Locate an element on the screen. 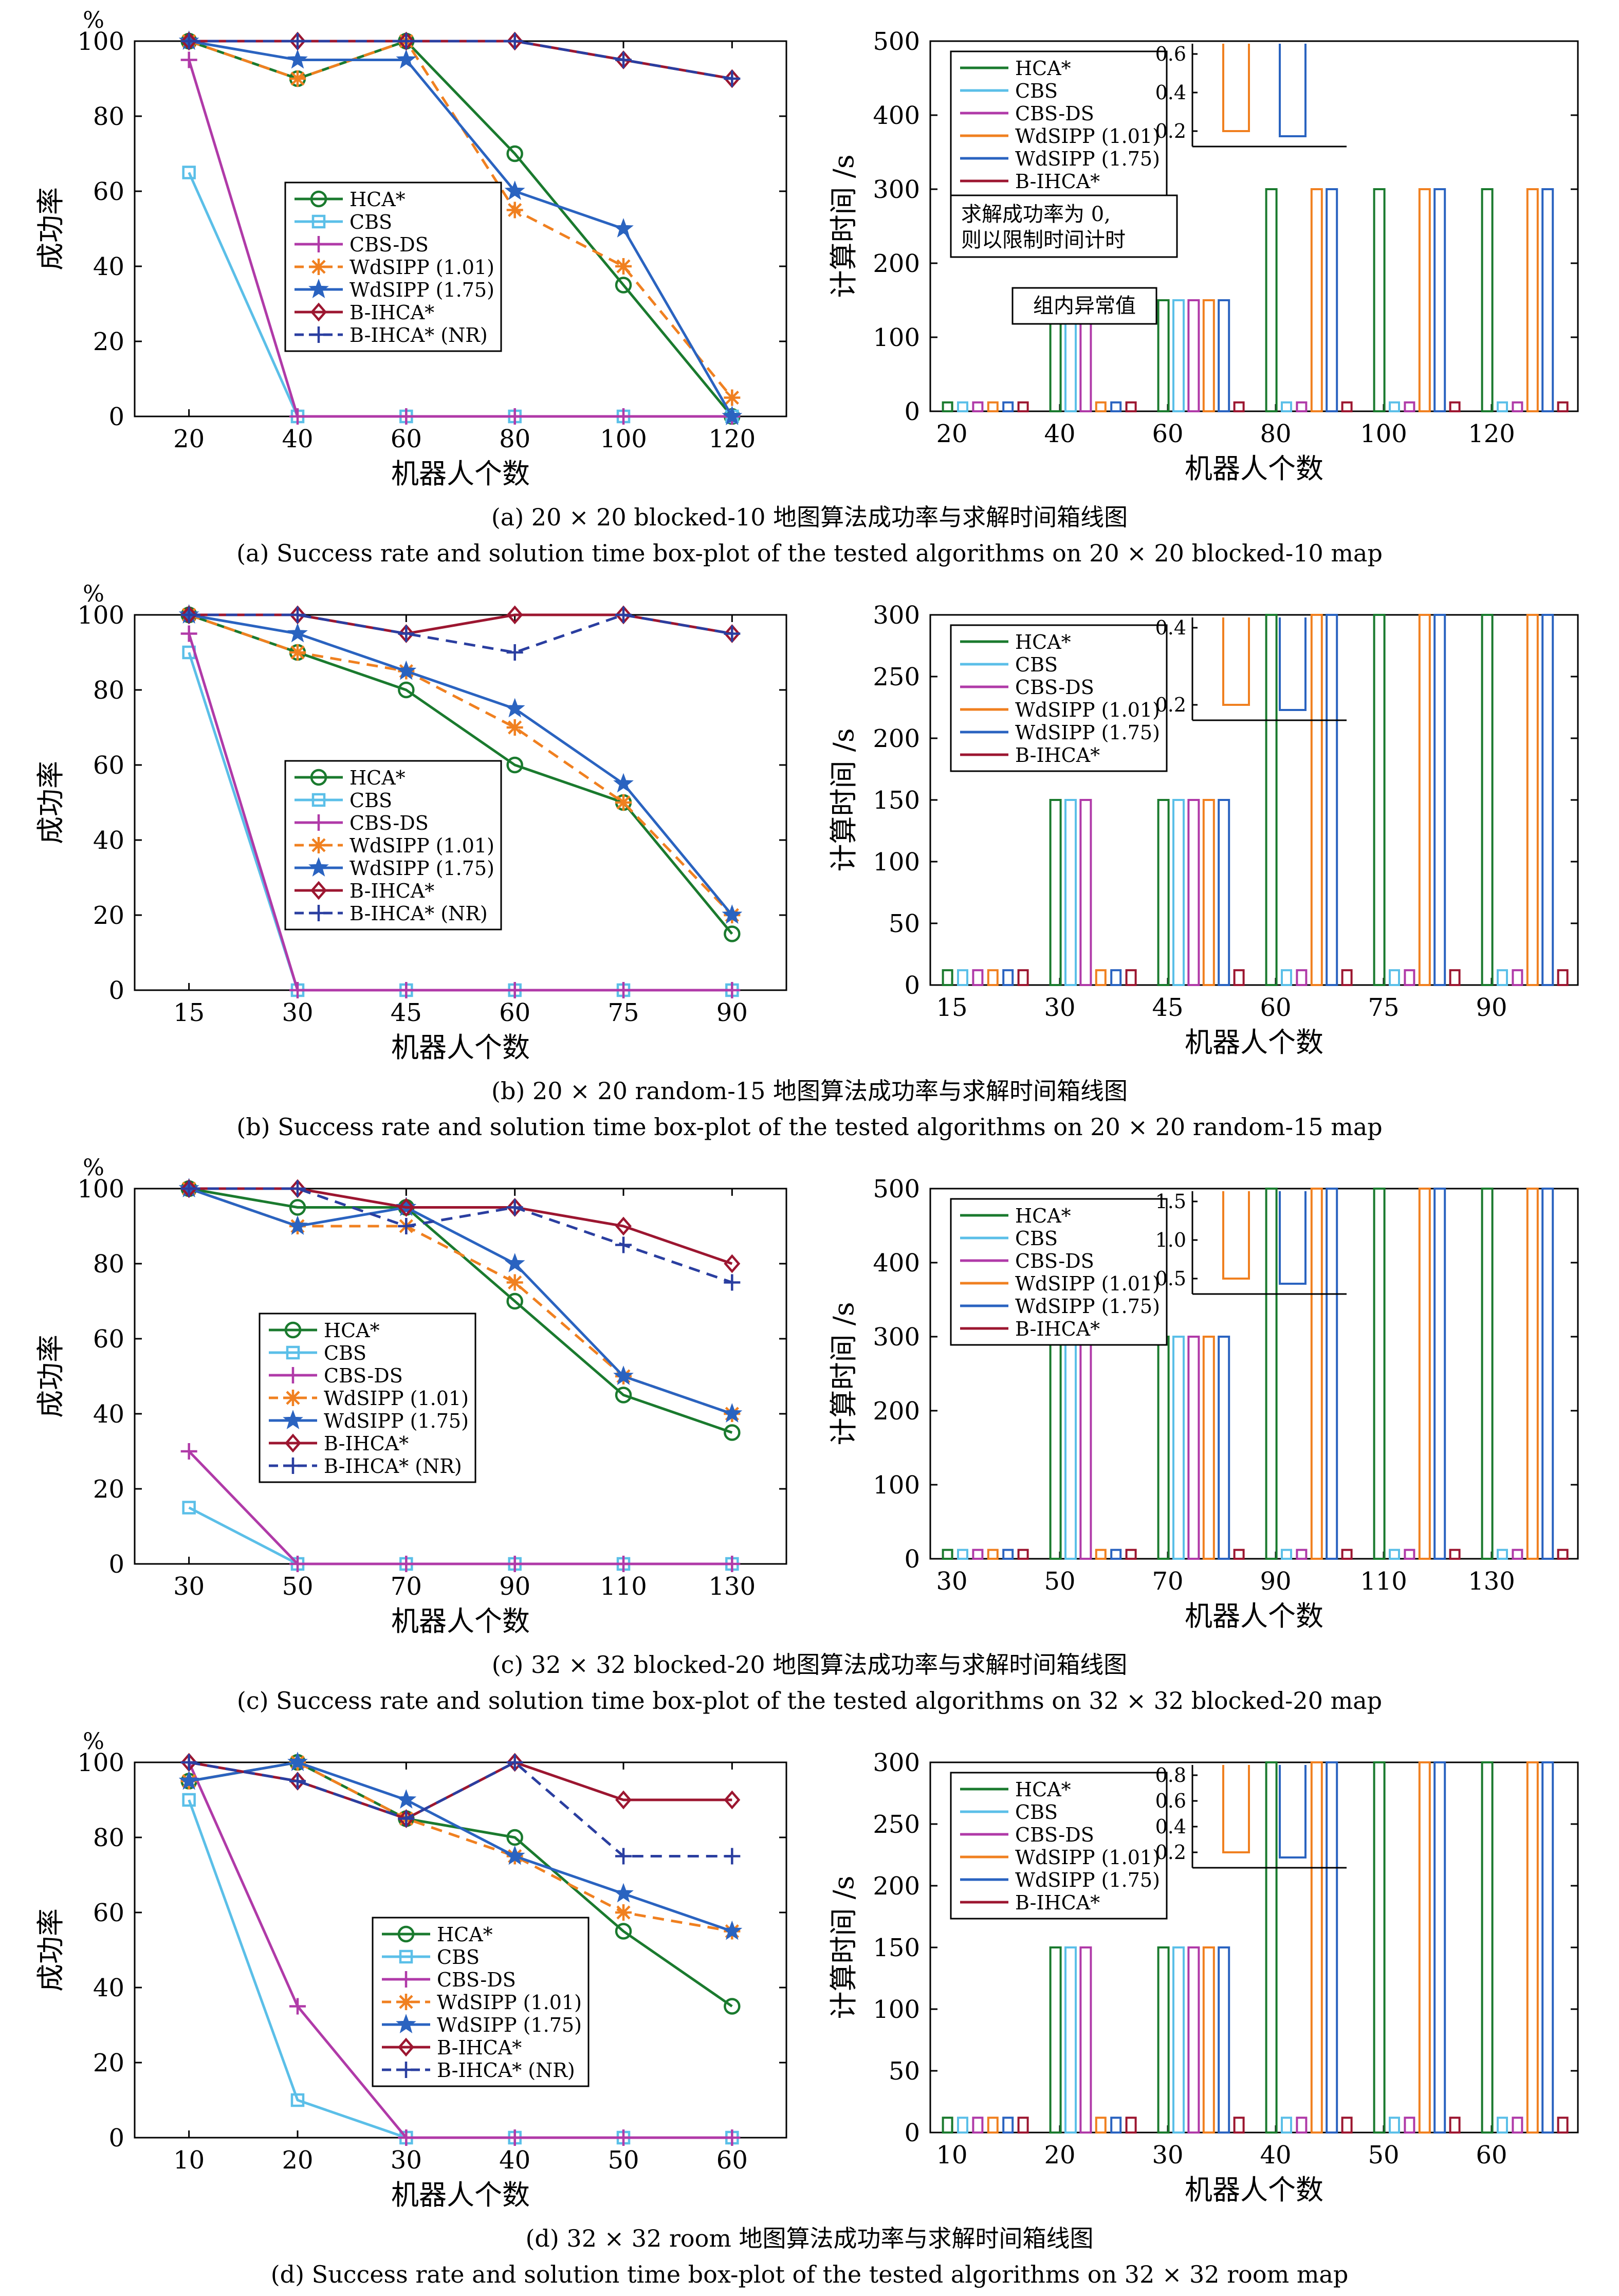  y-tick-label: 150 is located at coordinates (896, 800).